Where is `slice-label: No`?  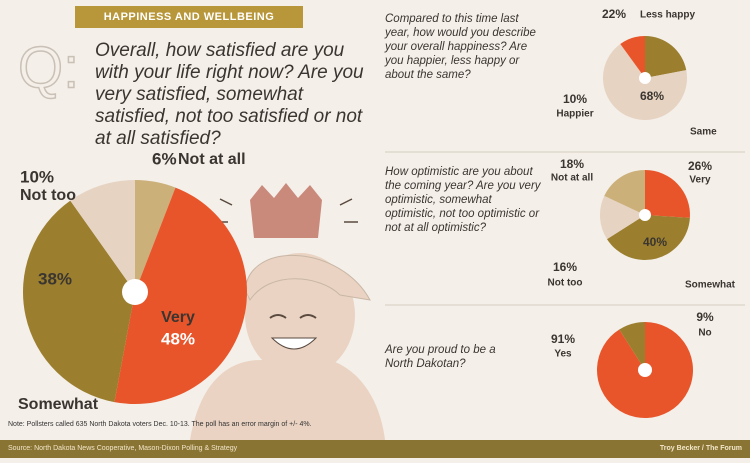 slice-label: No is located at coordinates (704, 333).